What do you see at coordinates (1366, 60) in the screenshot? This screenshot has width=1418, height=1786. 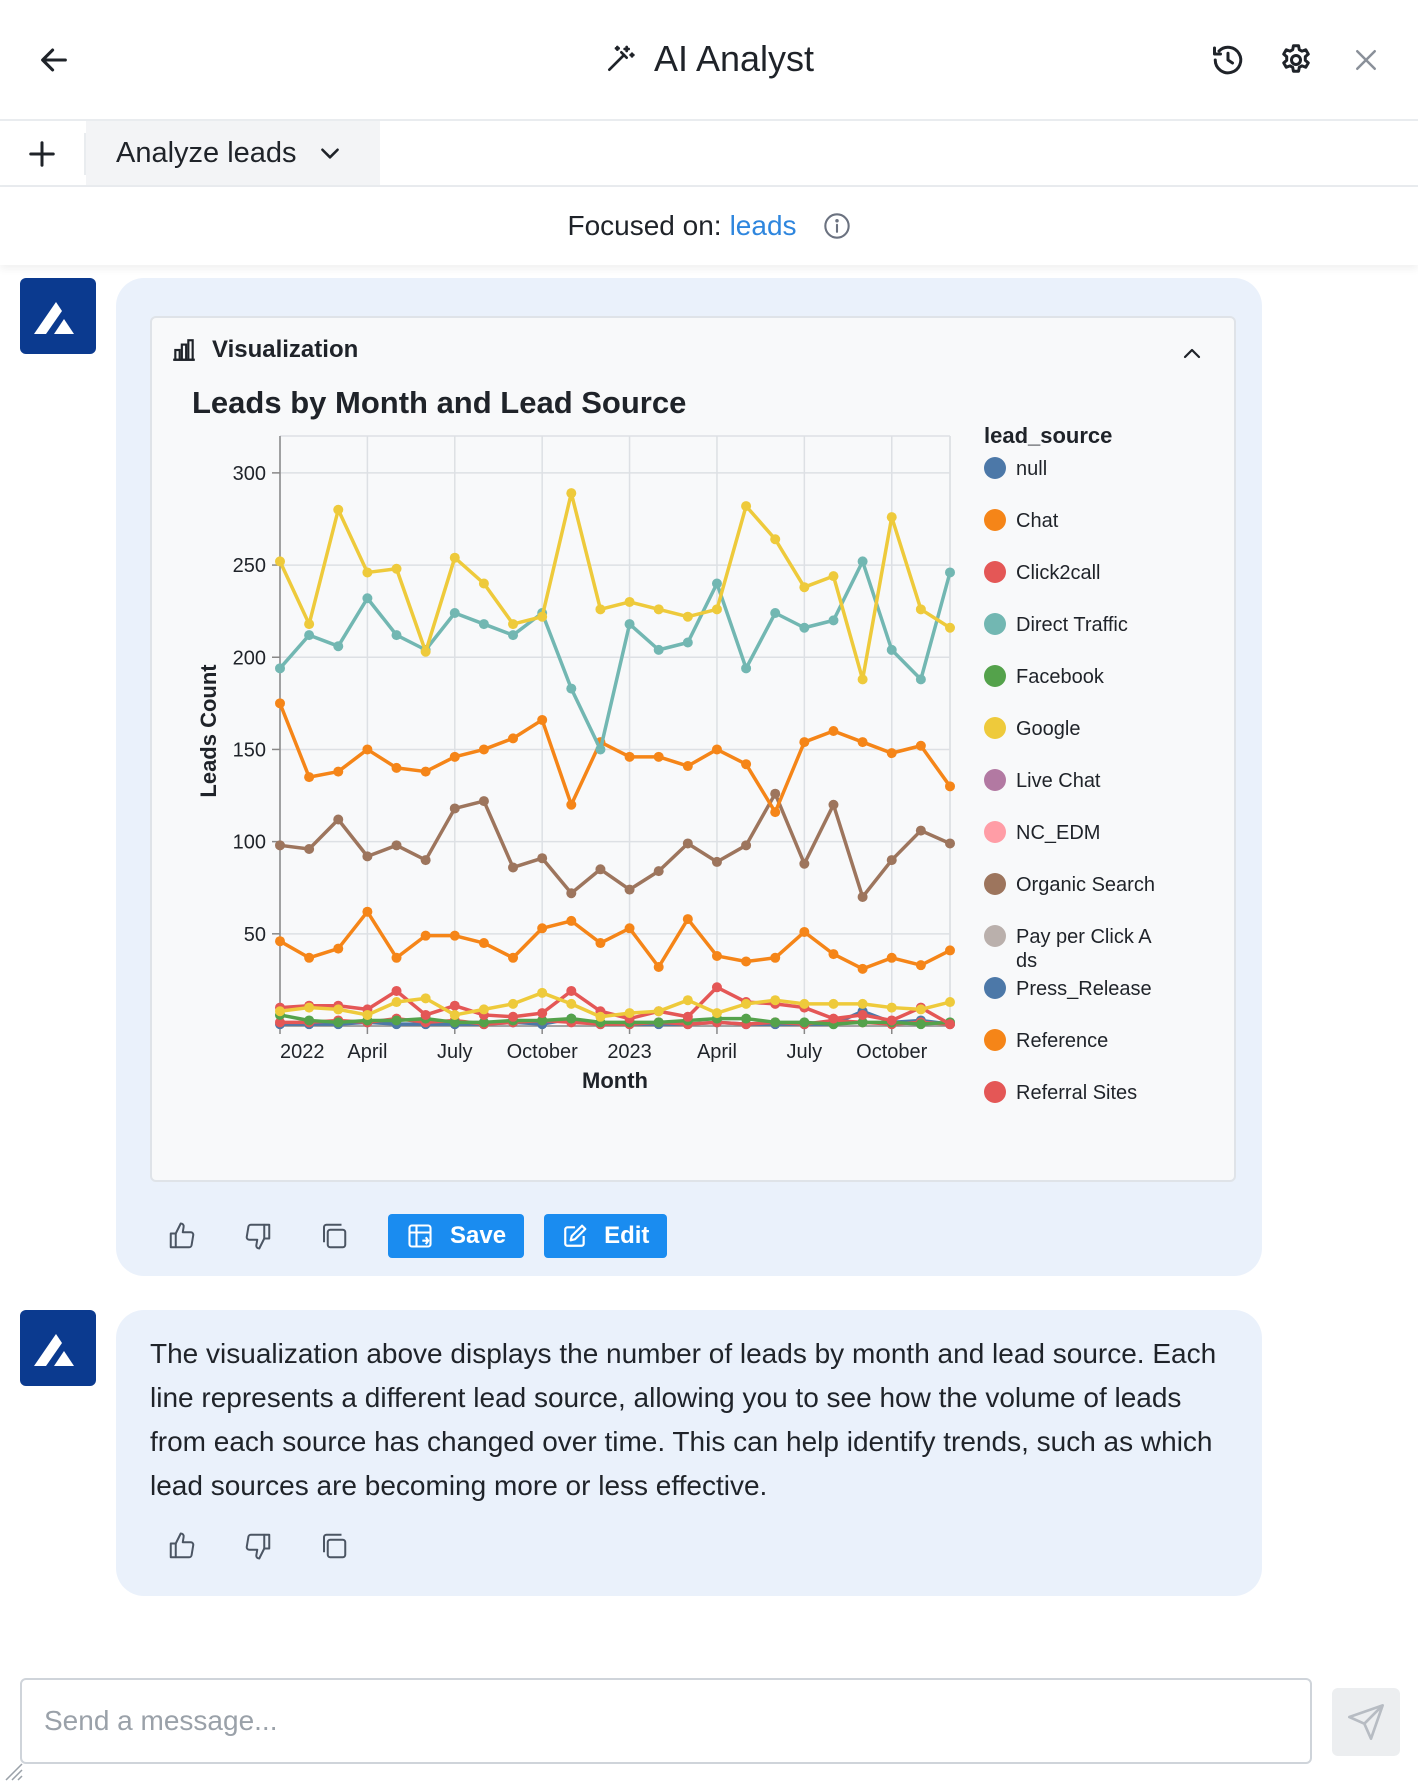 I see `close-button` at bounding box center [1366, 60].